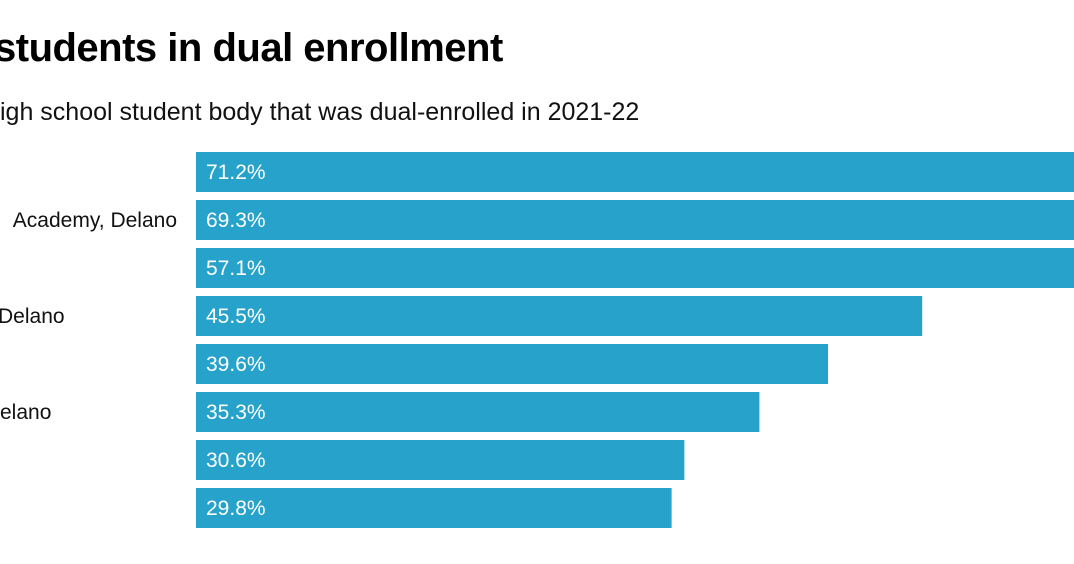 Image resolution: width=1074 pixels, height=564 pixels. Describe the element at coordinates (236, 268) in the screenshot. I see `bar-value-label: 57.1%` at that location.